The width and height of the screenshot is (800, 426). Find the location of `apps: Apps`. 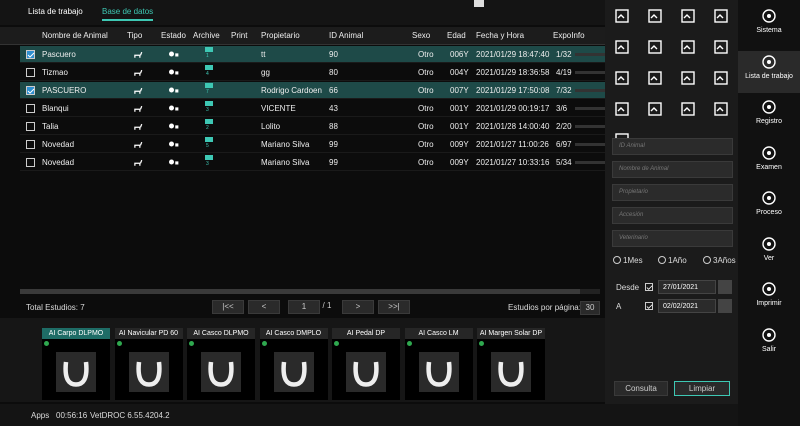

apps: Apps is located at coordinates (40, 415).